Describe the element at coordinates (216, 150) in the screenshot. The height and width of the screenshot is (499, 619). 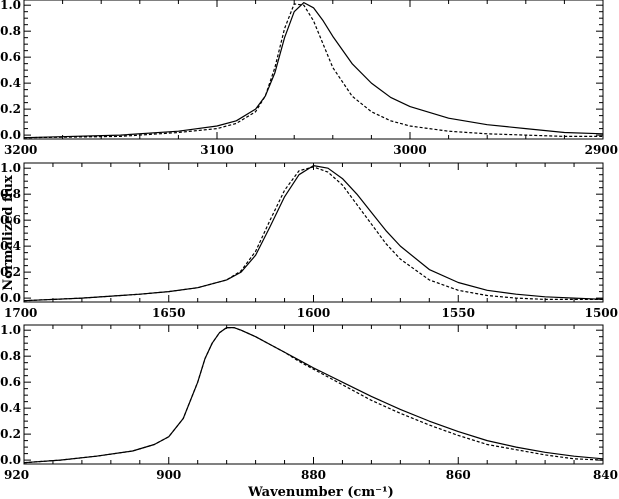
I see `x-tick-label: 3100` at that location.